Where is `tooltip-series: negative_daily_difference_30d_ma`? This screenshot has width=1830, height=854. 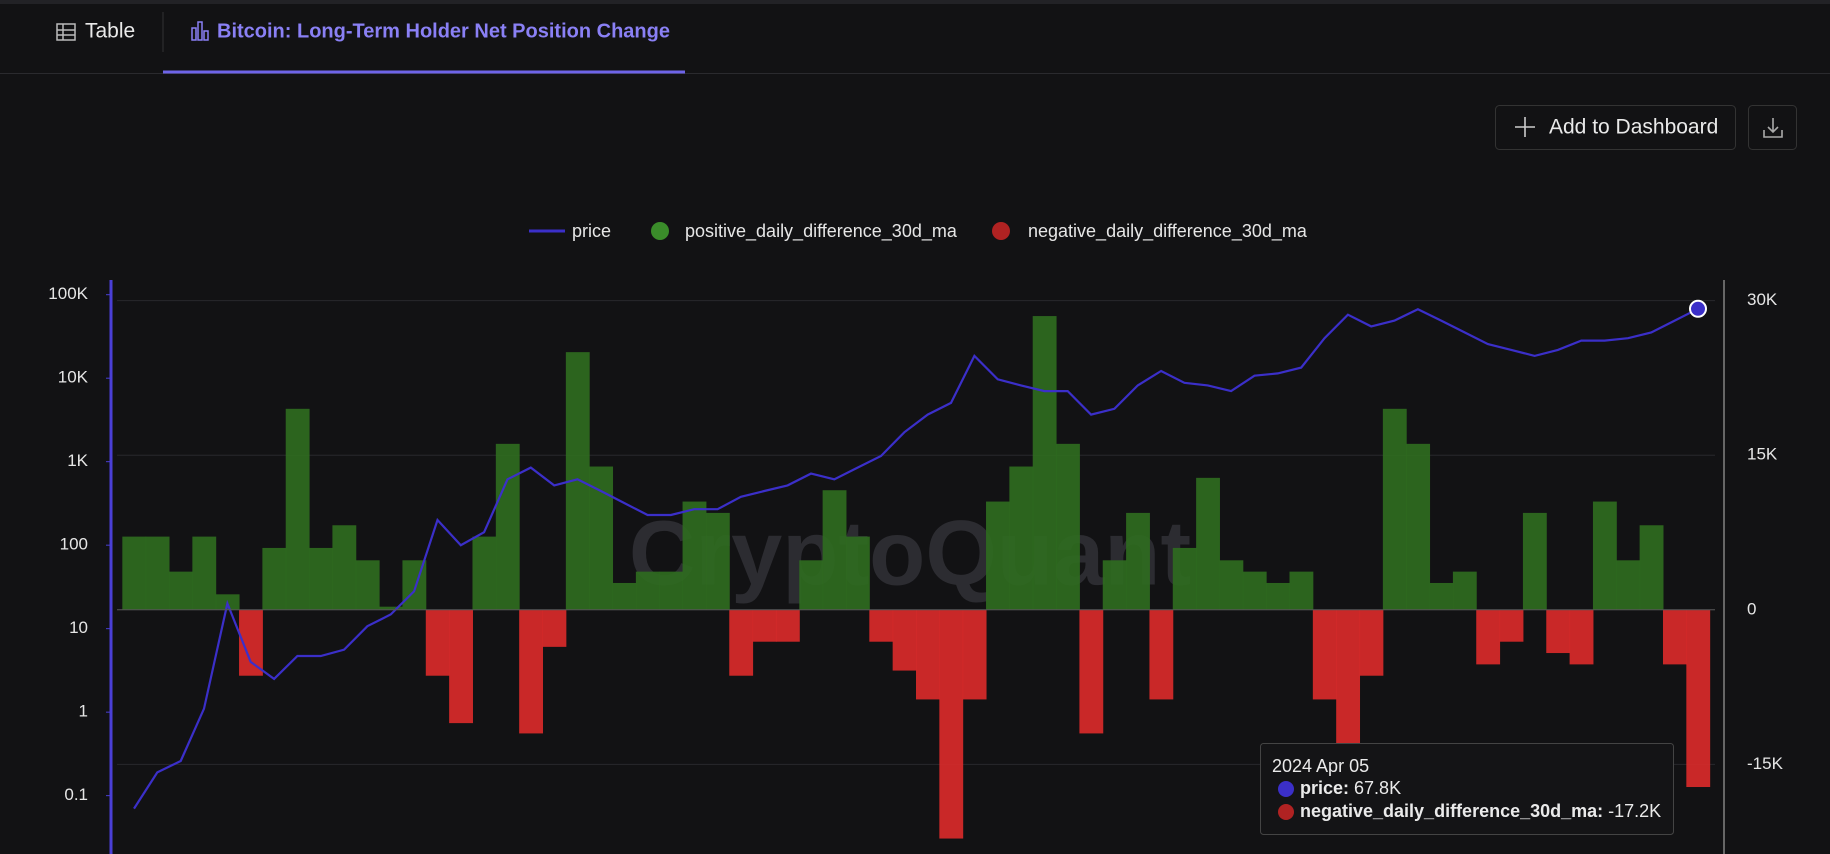 tooltip-series: negative_daily_difference_30d_ma is located at coordinates (1449, 811).